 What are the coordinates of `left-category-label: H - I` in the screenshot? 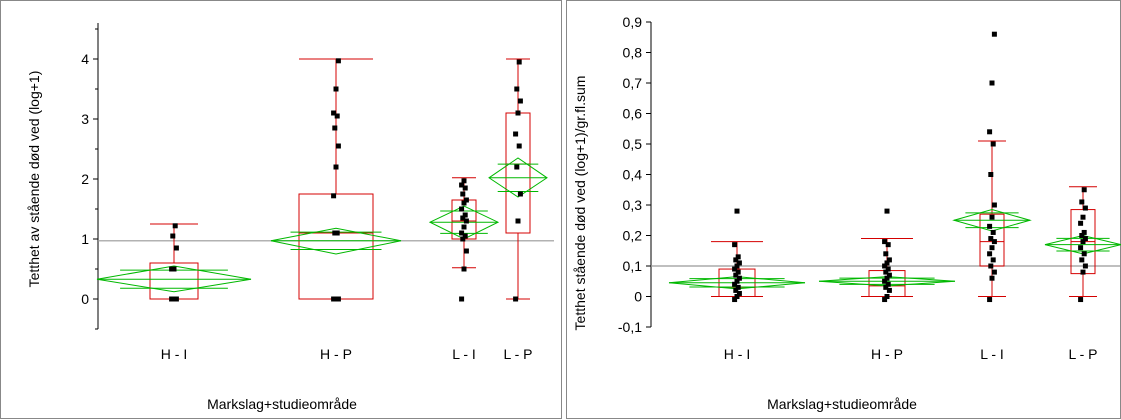 It's located at (174, 354).